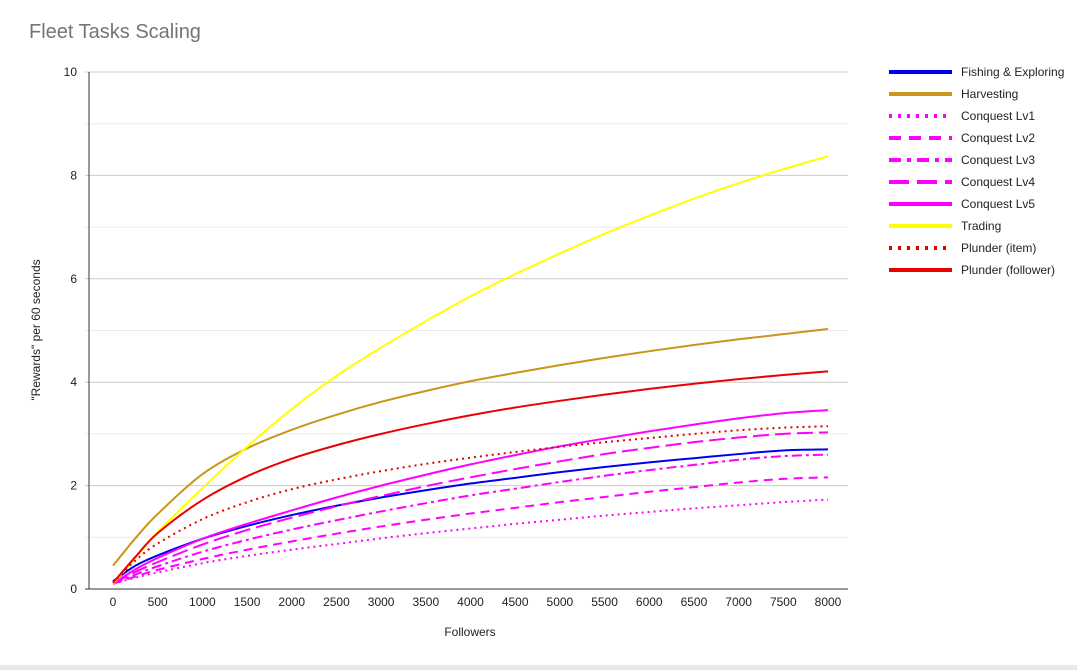 The width and height of the screenshot is (1077, 670). Describe the element at coordinates (538, 667) in the screenshot. I see `bottom-scroll-divider` at that location.